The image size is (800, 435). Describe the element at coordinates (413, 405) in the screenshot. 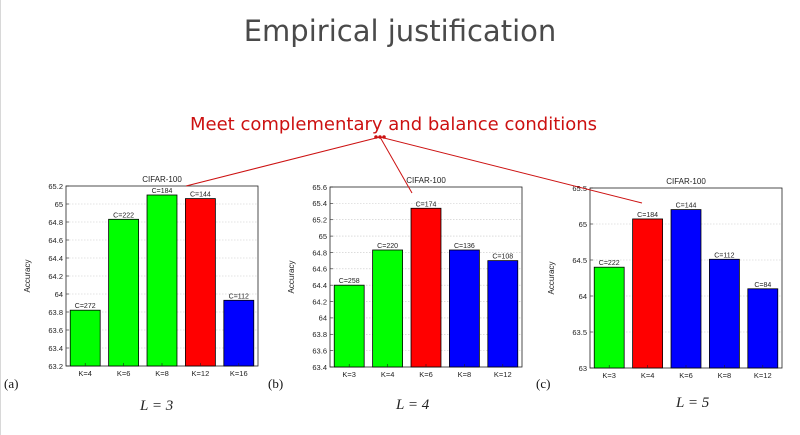

I see `l-label-b: L = 4` at that location.